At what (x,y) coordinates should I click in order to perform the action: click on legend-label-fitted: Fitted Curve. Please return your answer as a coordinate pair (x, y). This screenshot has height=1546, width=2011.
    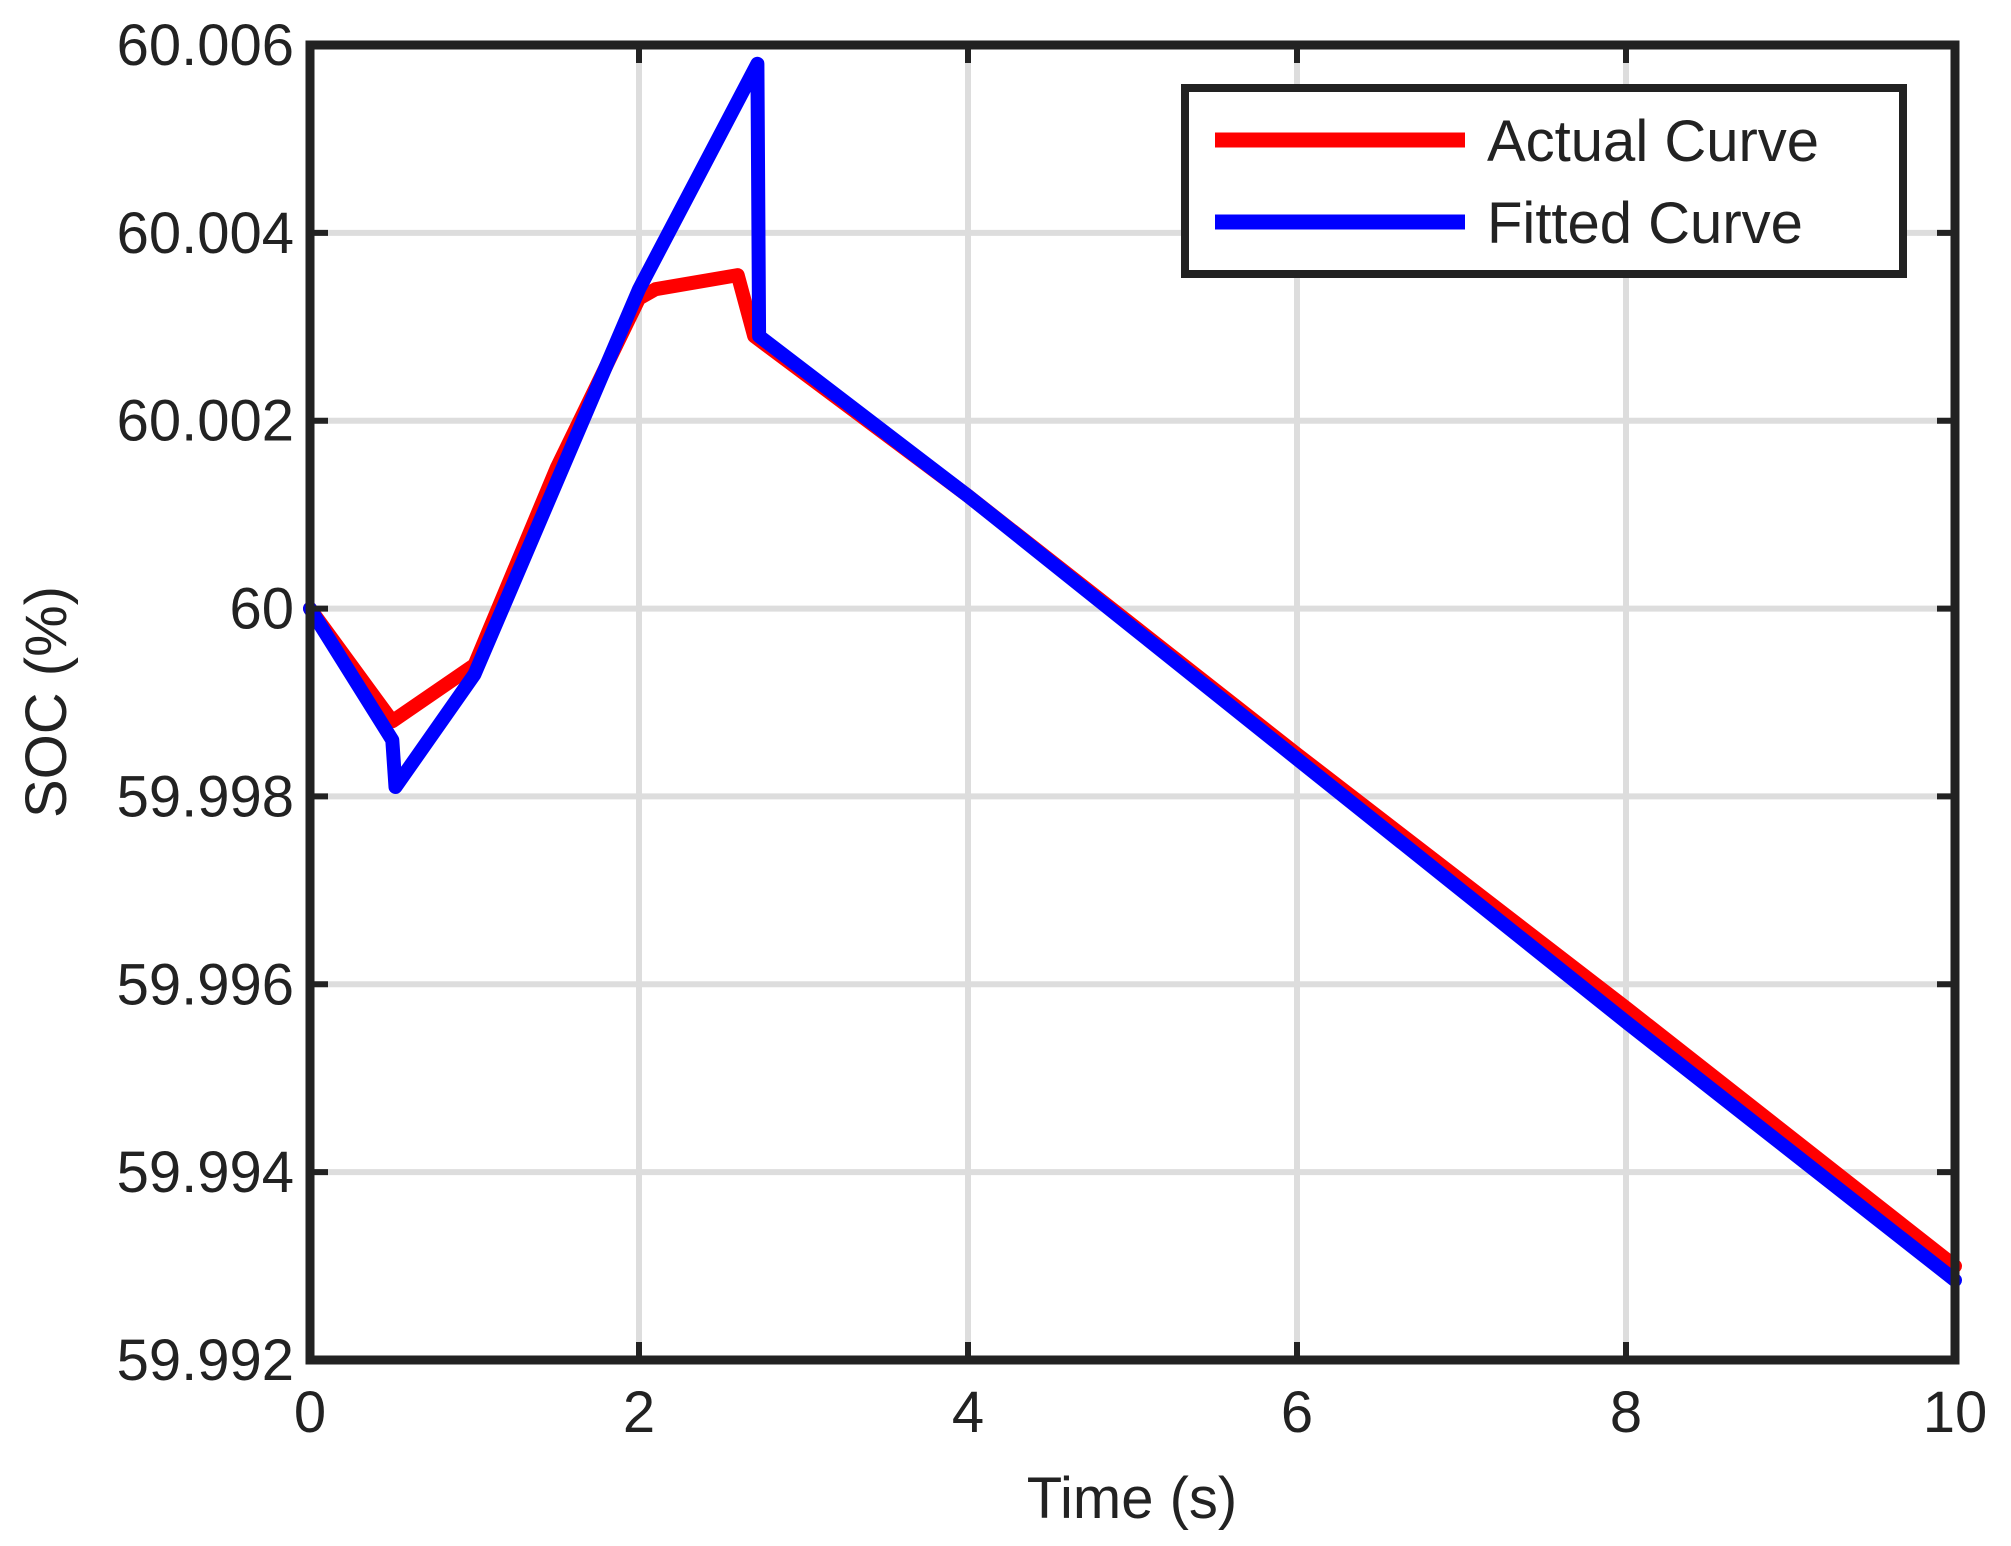
    Looking at the image, I should click on (1645, 223).